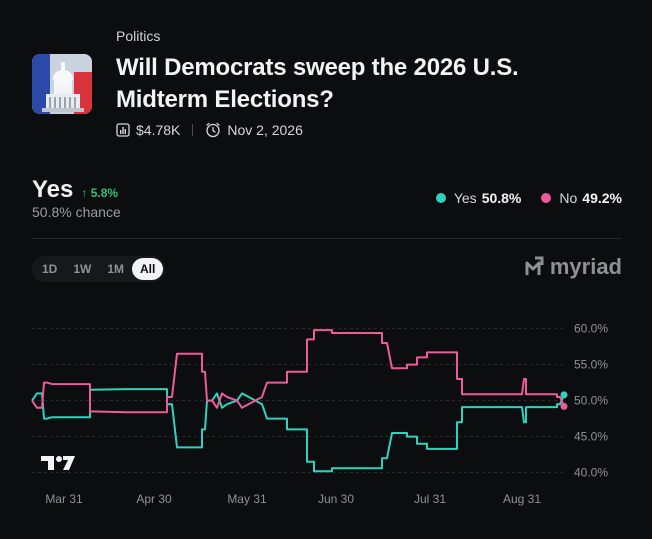  What do you see at coordinates (602, 198) in the screenshot?
I see `legend-value-no: 49.2%` at bounding box center [602, 198].